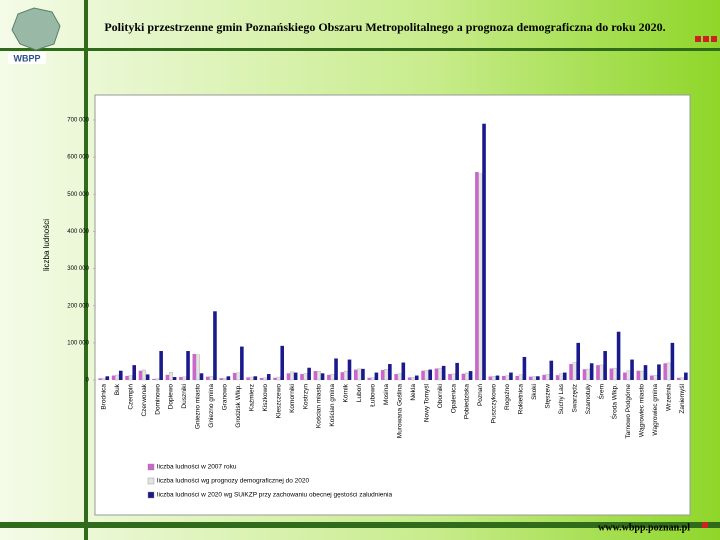 Image resolution: width=720 pixels, height=540 pixels. Describe the element at coordinates (292, 398) in the screenshot. I see `x-tick-label: Komorniki` at that location.